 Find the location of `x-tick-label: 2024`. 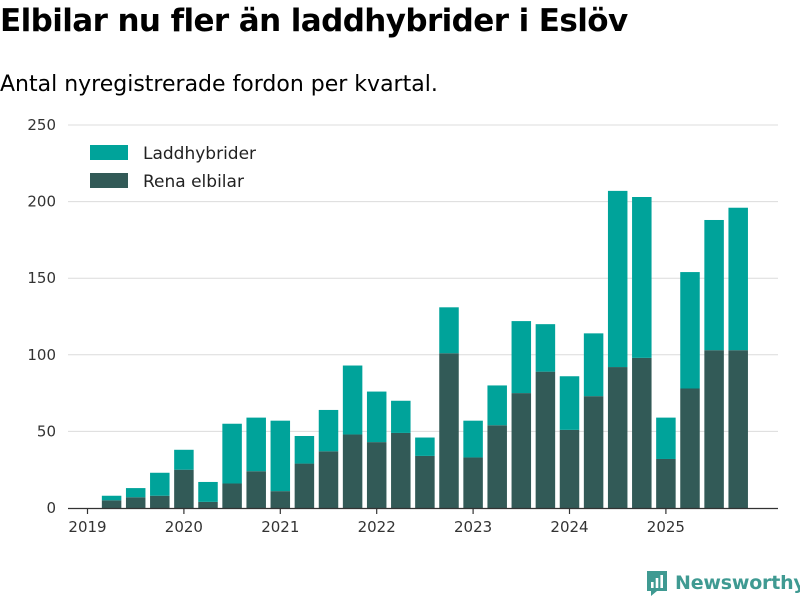

x-tick-label: 2024 is located at coordinates (569, 527).